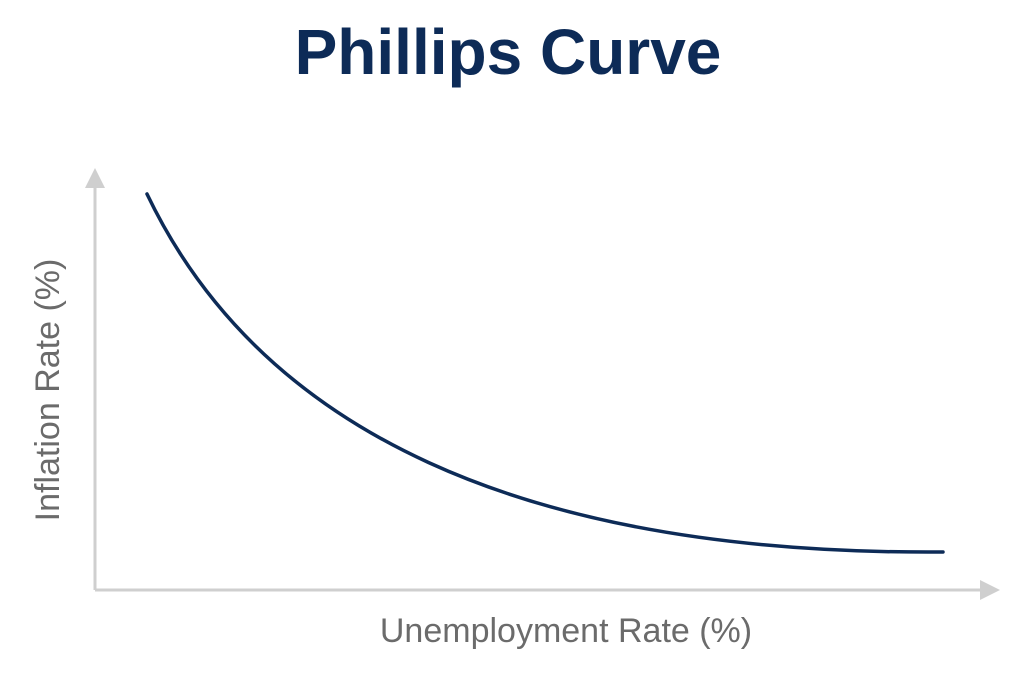  I want to click on y-axis-label: Inflation Rate (%), so click(48, 390).